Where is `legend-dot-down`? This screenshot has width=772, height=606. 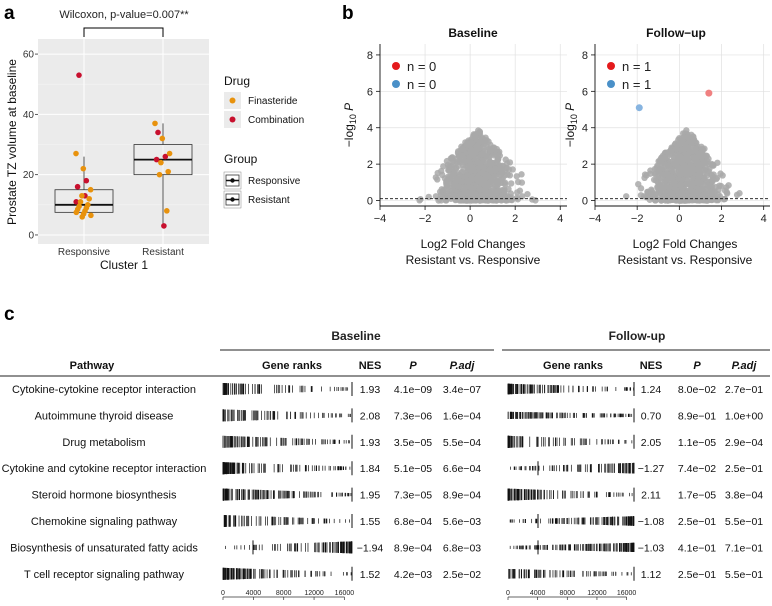 legend-dot-down is located at coordinates (396, 84).